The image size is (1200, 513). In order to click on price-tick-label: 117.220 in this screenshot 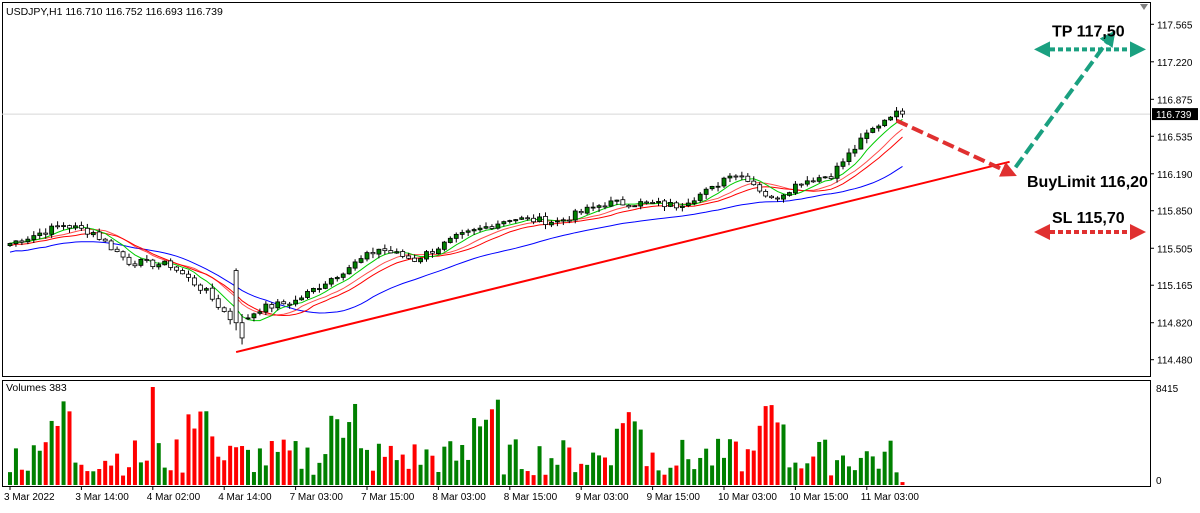, I will do `click(1175, 63)`.